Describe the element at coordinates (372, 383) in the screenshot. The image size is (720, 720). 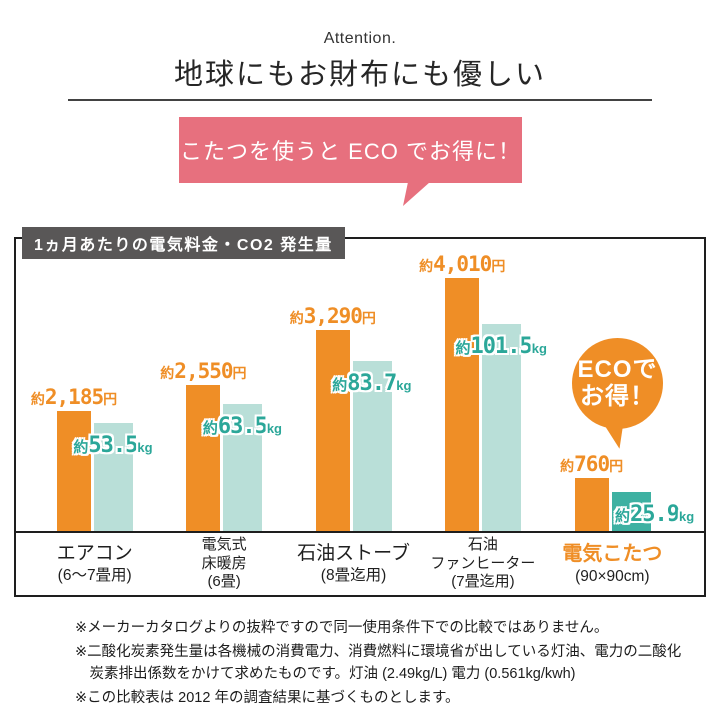
I see `co2-label: 約83.7kg` at that location.